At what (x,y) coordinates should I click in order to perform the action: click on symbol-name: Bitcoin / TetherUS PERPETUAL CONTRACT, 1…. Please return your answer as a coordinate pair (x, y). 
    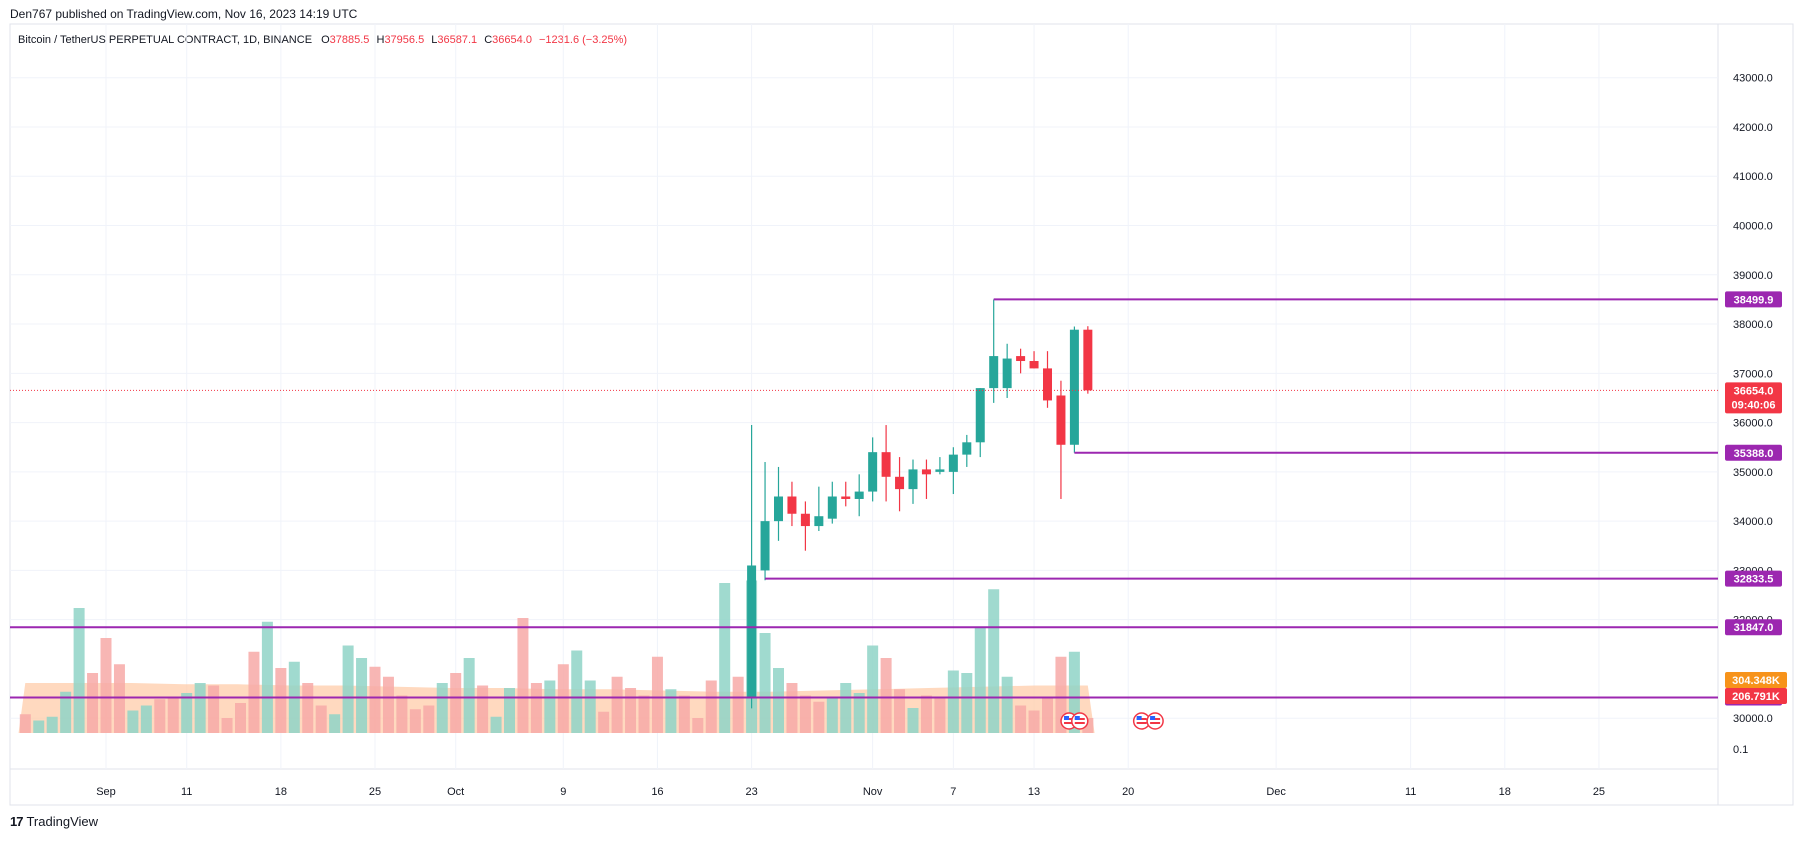
    Looking at the image, I should click on (165, 40).